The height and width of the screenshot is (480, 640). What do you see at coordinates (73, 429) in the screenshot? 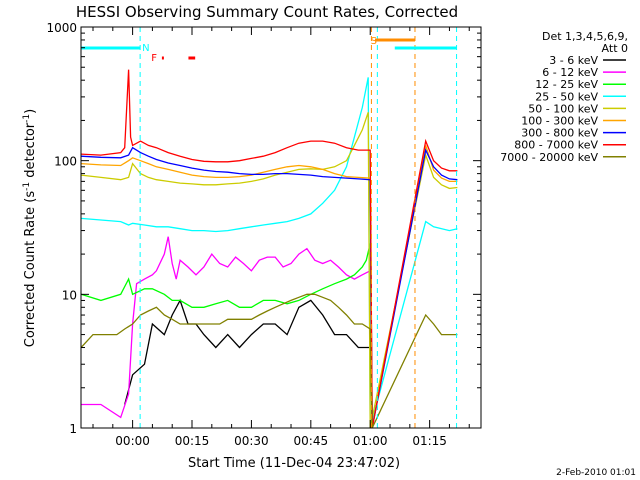
I see `y-tick-label-1: 1` at bounding box center [73, 429].